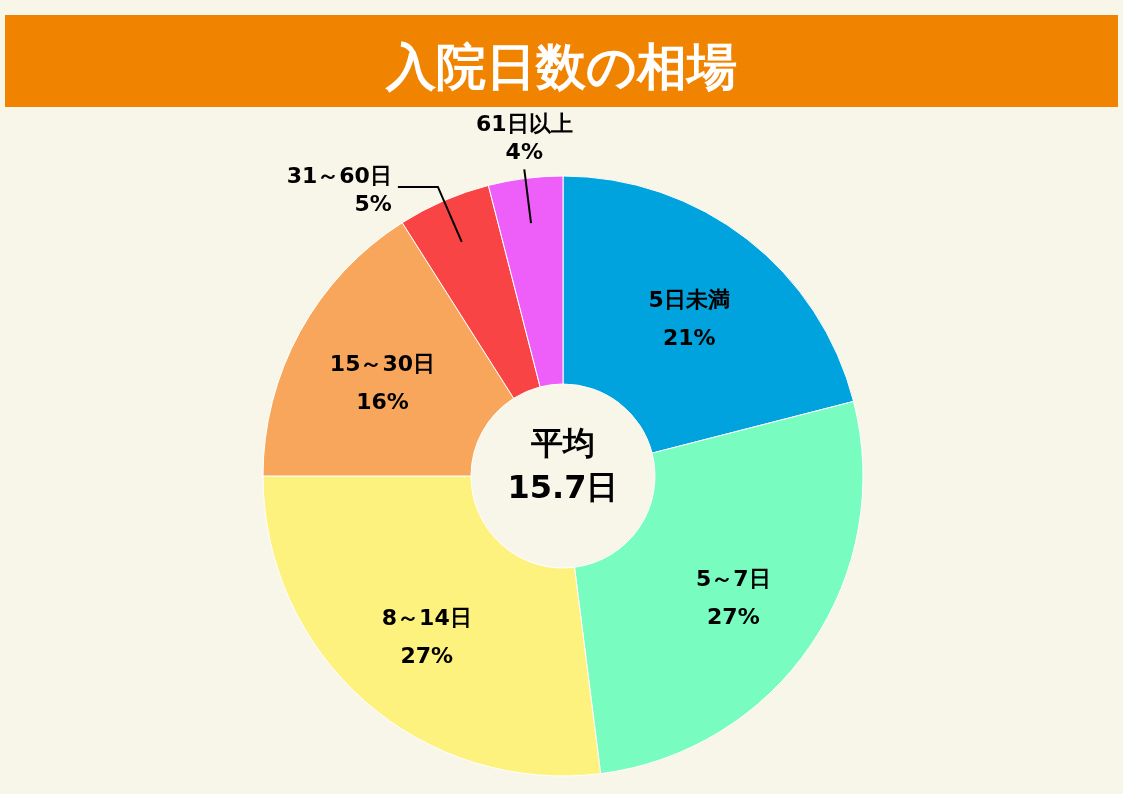 The width and height of the screenshot is (1123, 794). I want to click on slice-label: 61日以上, so click(524, 124).